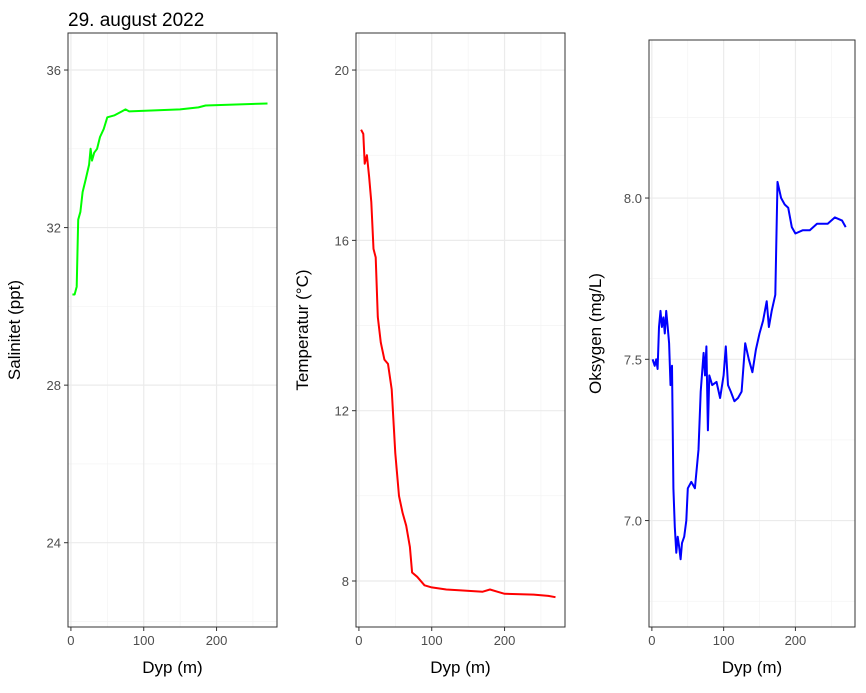 This screenshot has width=866, height=693. I want to click on y-tick-label: 32, so click(54, 228).